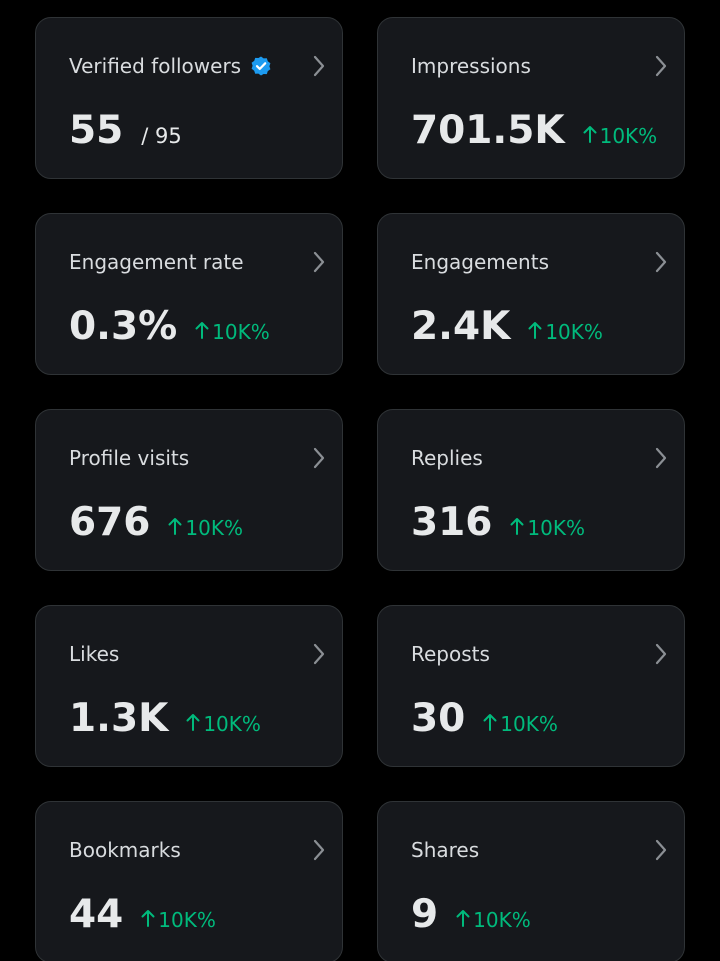 The image size is (720, 961). I want to click on metric-label: Impressions, so click(471, 66).